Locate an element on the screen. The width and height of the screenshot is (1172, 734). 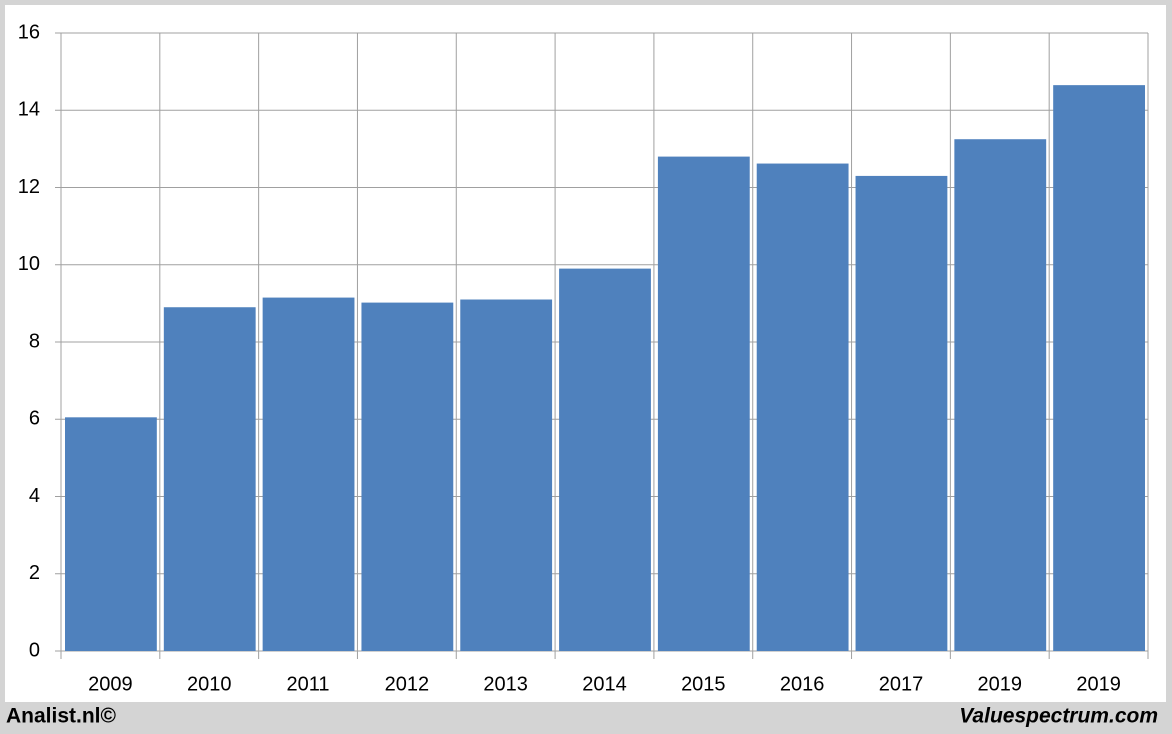
x-tick-label: 2009 is located at coordinates (110, 684).